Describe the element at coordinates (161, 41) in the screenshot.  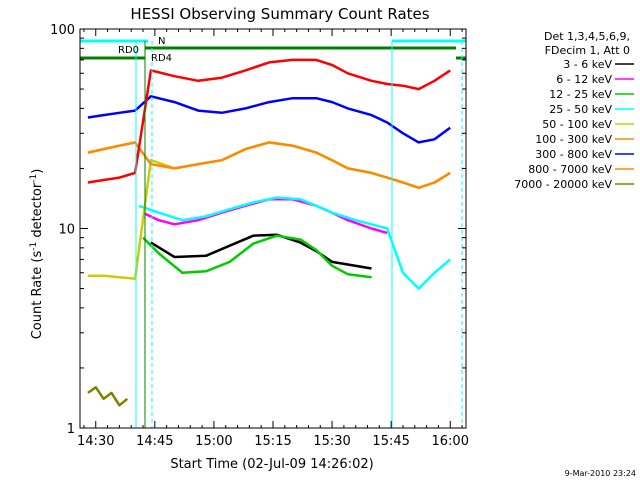
I see `annotation-label-n: N` at that location.